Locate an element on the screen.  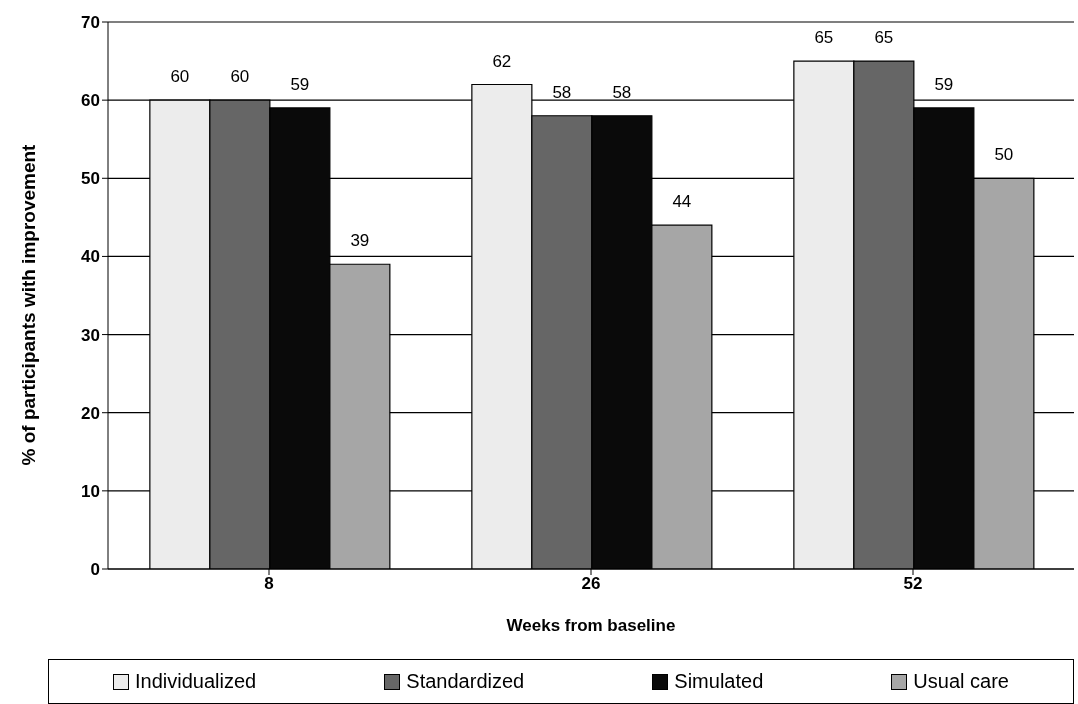
y-tick-label: 30 is located at coordinates (90, 335).